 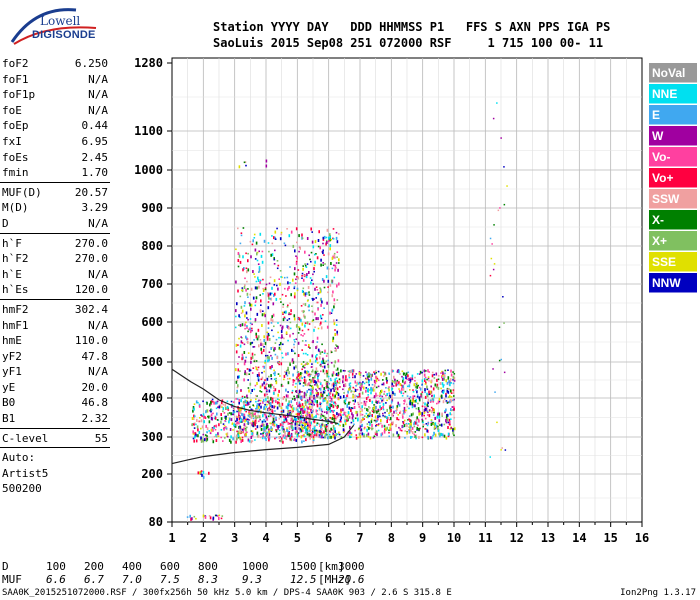 What do you see at coordinates (656, 115) in the screenshot?
I see `legend-label: E` at bounding box center [656, 115].